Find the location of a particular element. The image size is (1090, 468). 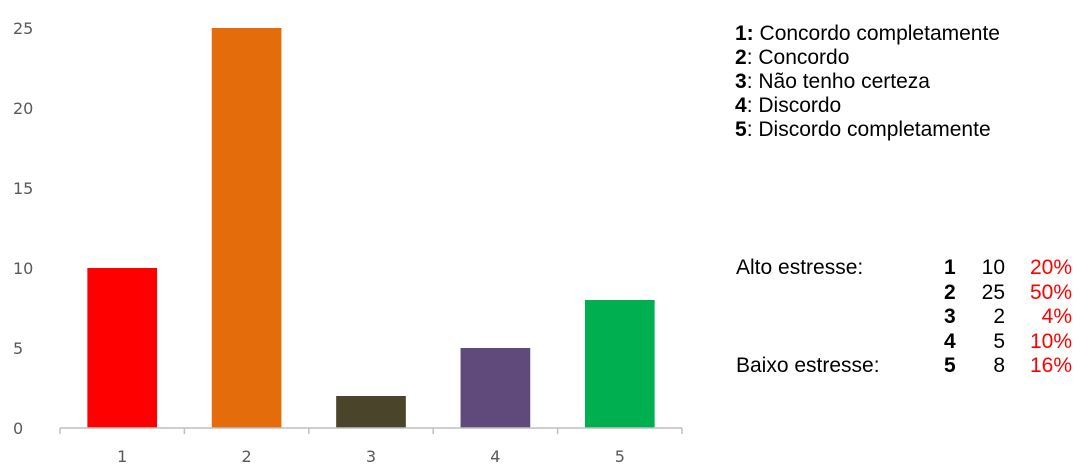

summary-percent: 16% is located at coordinates (1050, 365).